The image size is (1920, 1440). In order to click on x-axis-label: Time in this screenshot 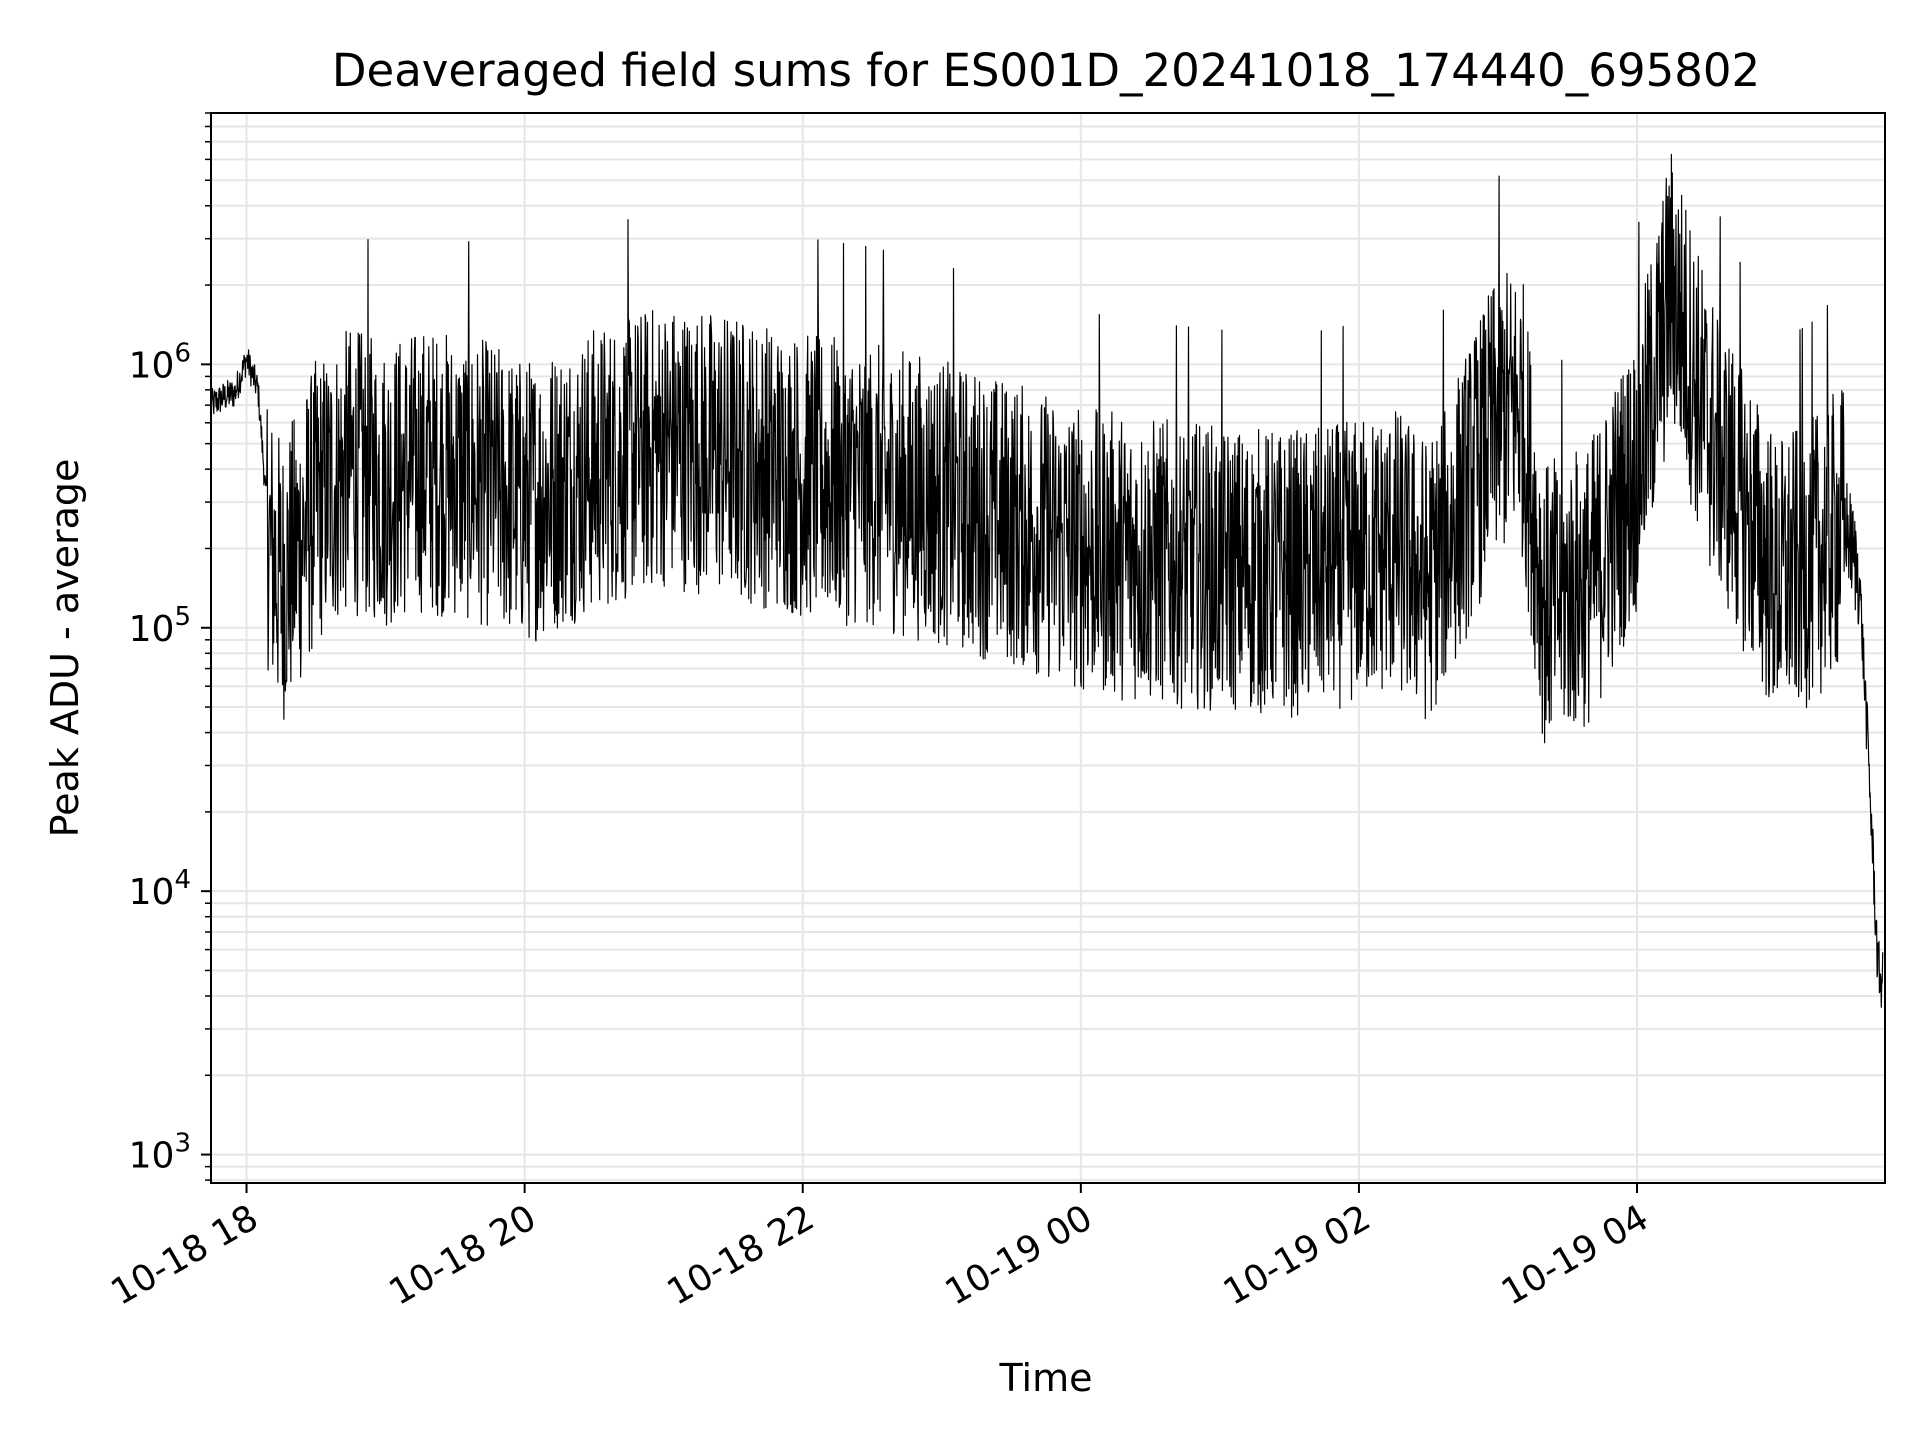, I will do `click(1046, 1378)`.